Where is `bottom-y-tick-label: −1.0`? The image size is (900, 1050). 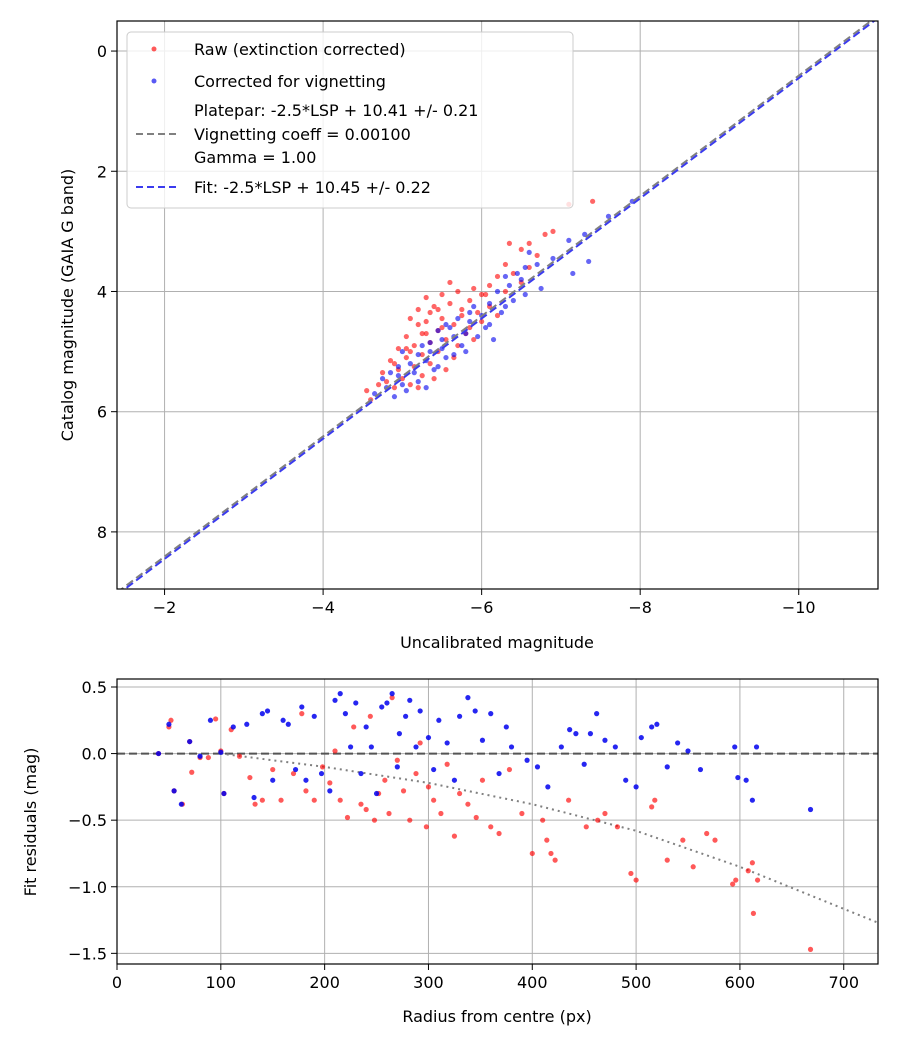 bottom-y-tick-label: −1.0 is located at coordinates (87, 887).